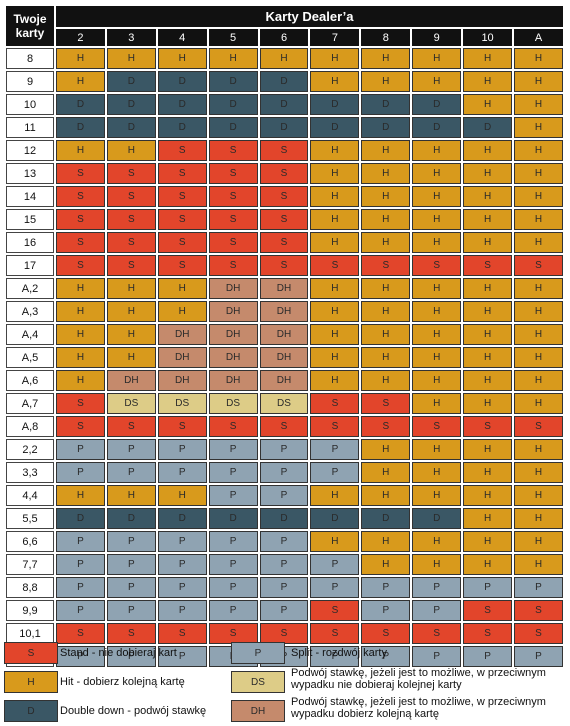  I want to click on table-row: A,2 H H H DH DH H H H H H, so click(284, 288).